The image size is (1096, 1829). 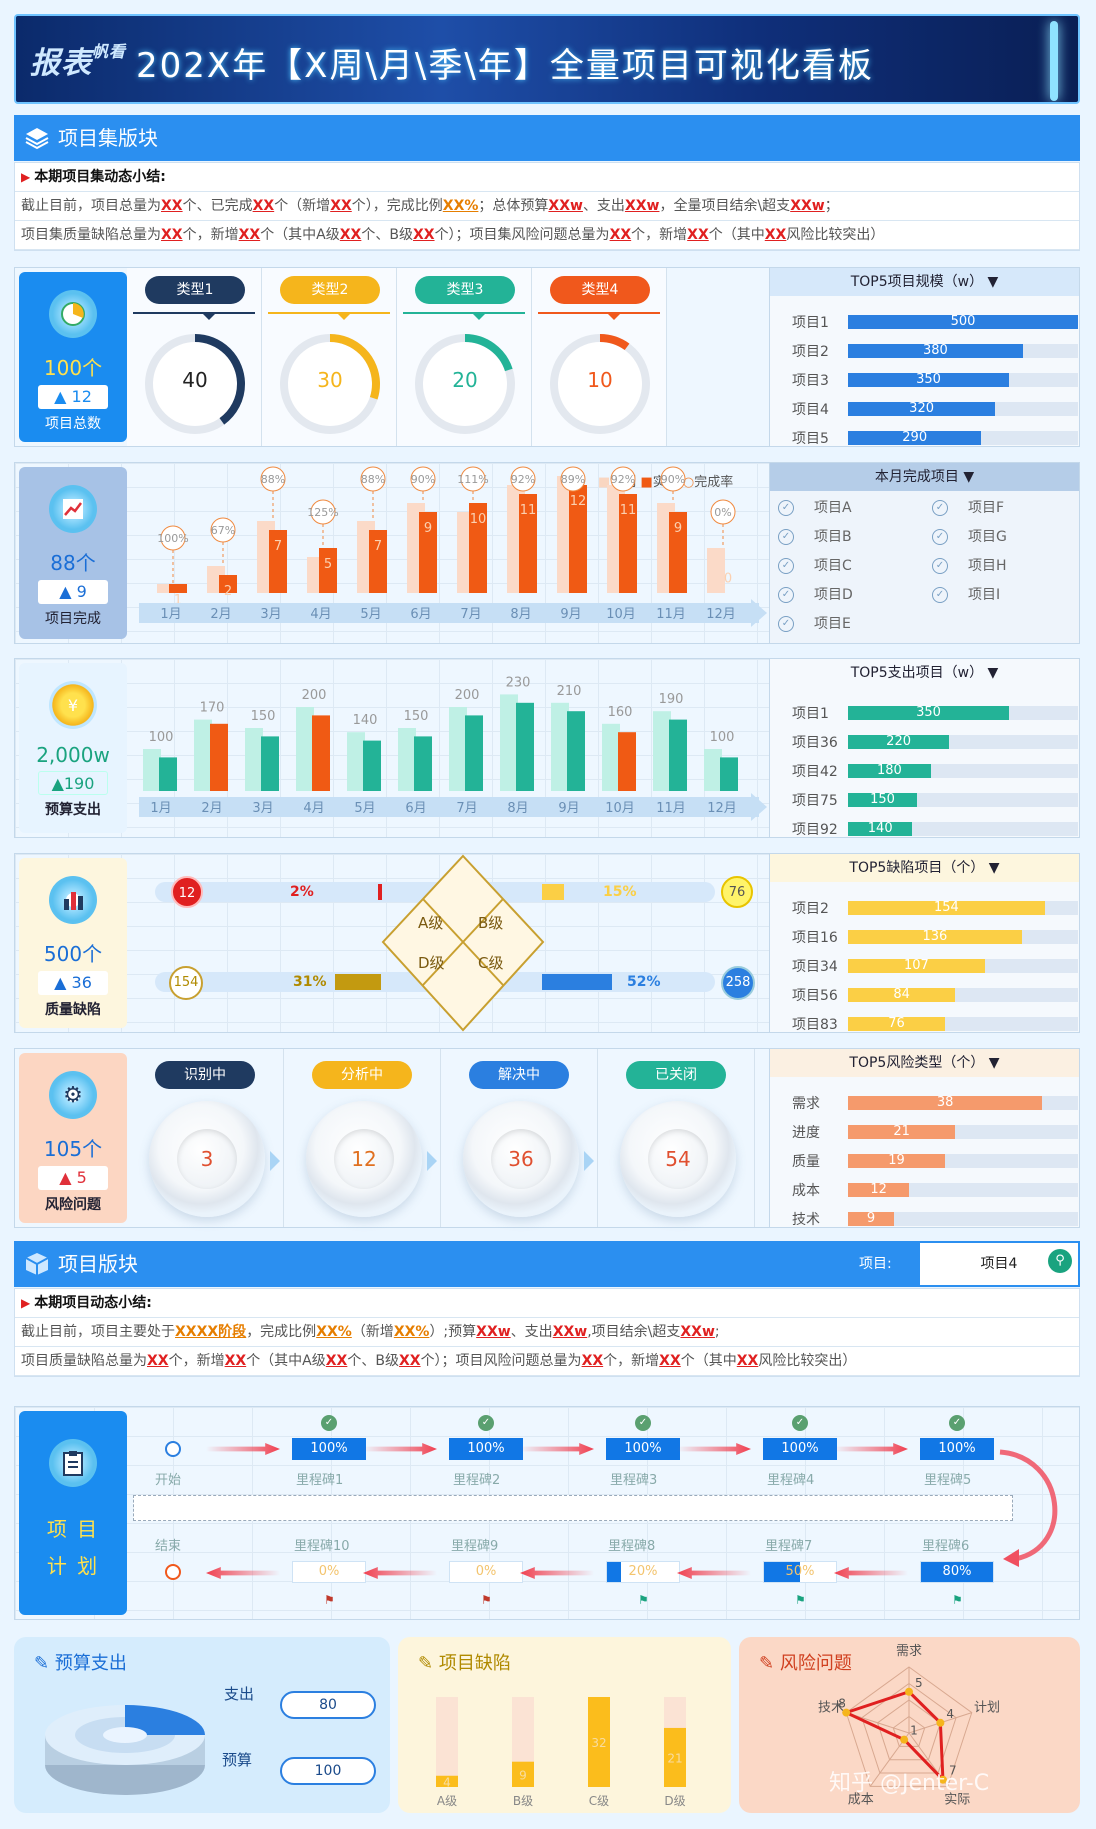 What do you see at coordinates (73, 563) in the screenshot?
I see `kpi-value: 88个` at bounding box center [73, 563].